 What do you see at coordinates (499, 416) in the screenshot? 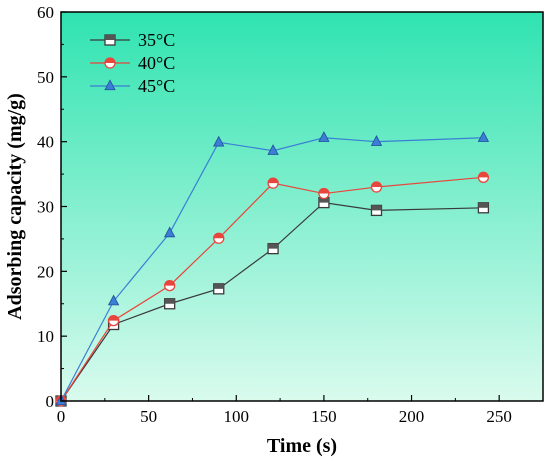
I see `x-tick-label: 250` at bounding box center [499, 416].